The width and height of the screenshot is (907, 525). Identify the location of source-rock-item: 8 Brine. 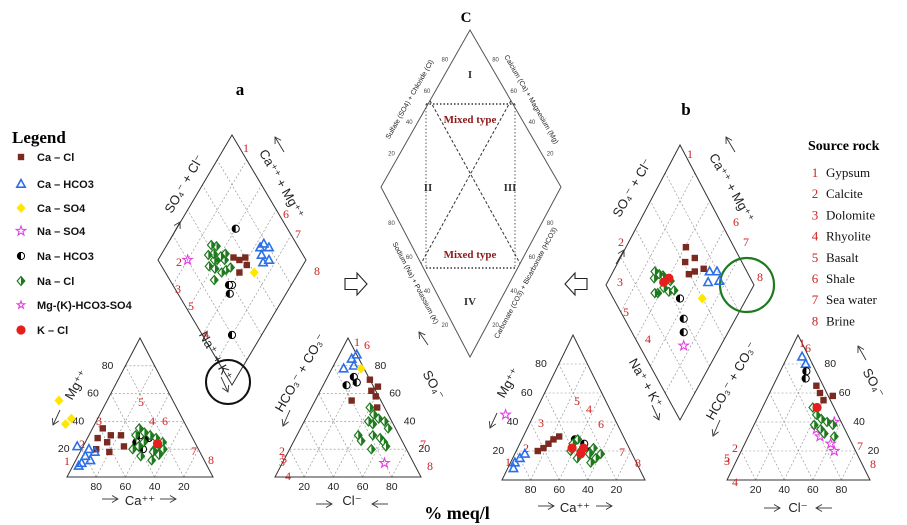
(833, 320).